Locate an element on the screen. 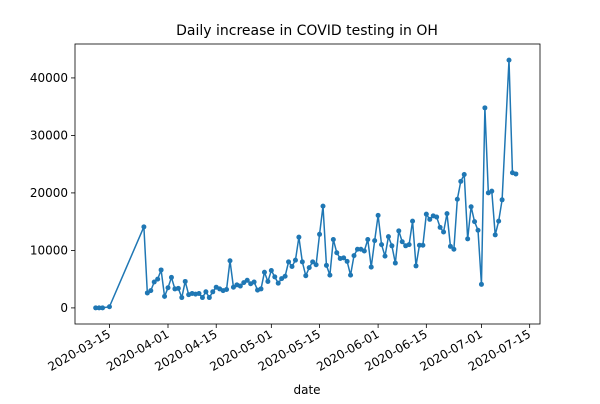 Image resolution: width=600 pixels, height=404 pixels. y-tick-label: 20000 is located at coordinates (49, 193).